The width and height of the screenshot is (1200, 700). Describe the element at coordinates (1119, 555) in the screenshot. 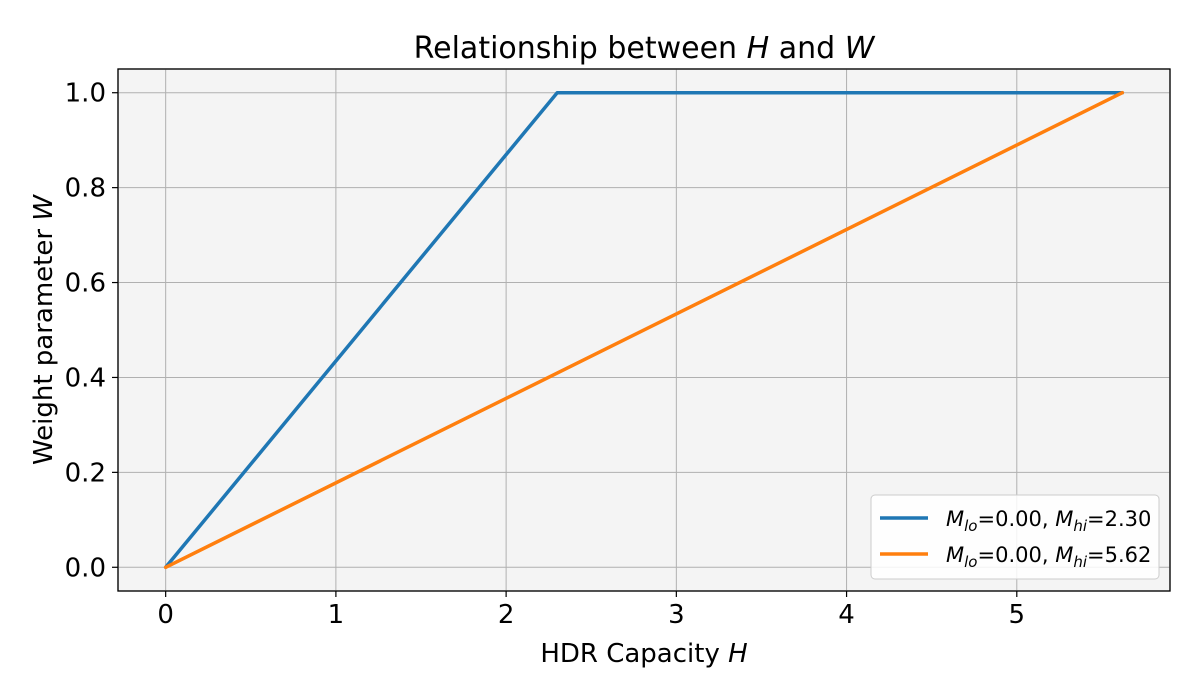

I see `legend-label-2-value-hi: =5.62` at that location.